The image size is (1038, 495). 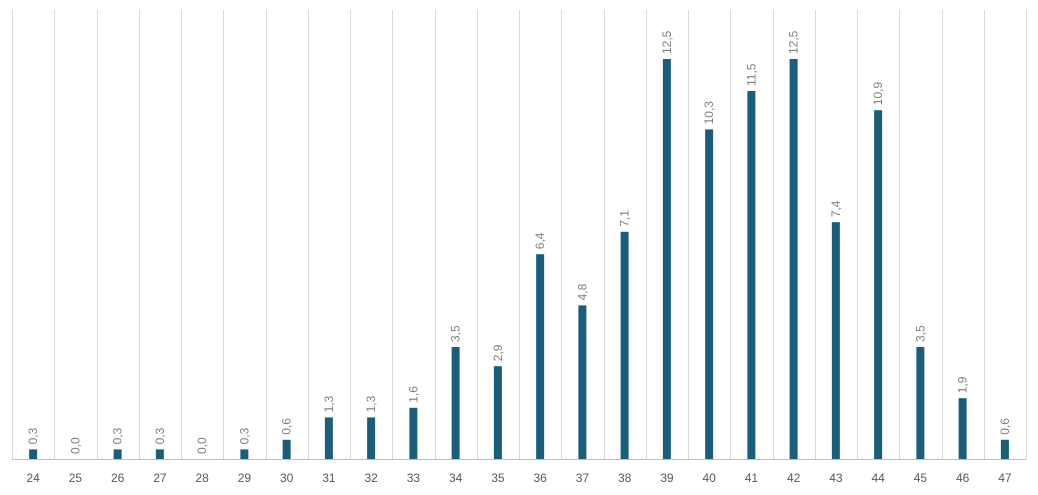 I want to click on x-tick-label-43: 43, so click(x=836, y=478).